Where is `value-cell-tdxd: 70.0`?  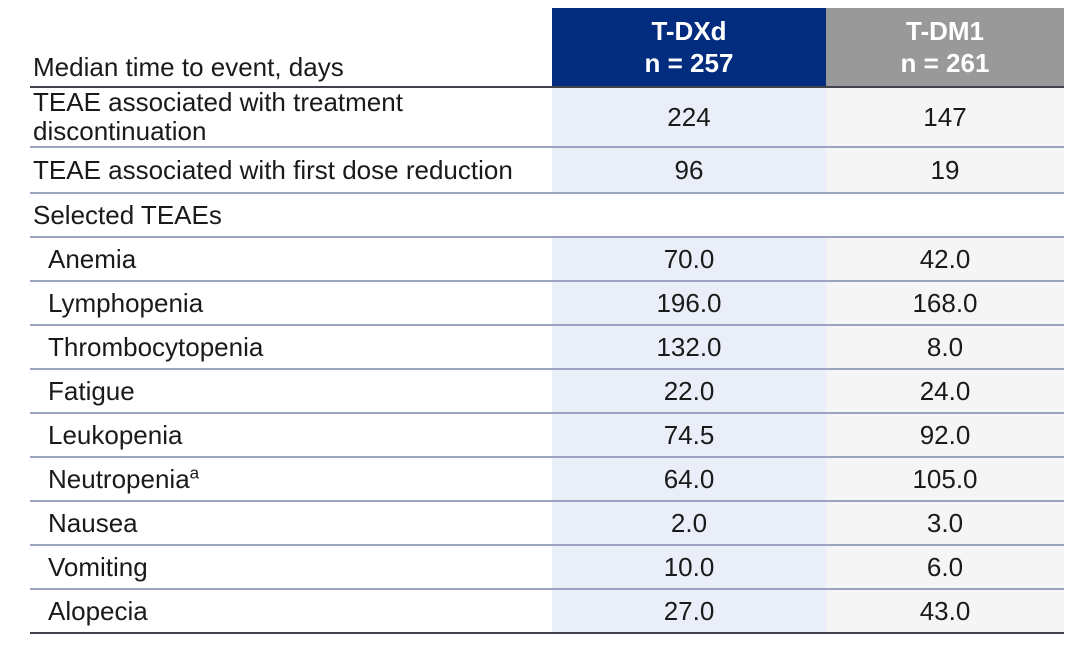
value-cell-tdxd: 70.0 is located at coordinates (689, 259).